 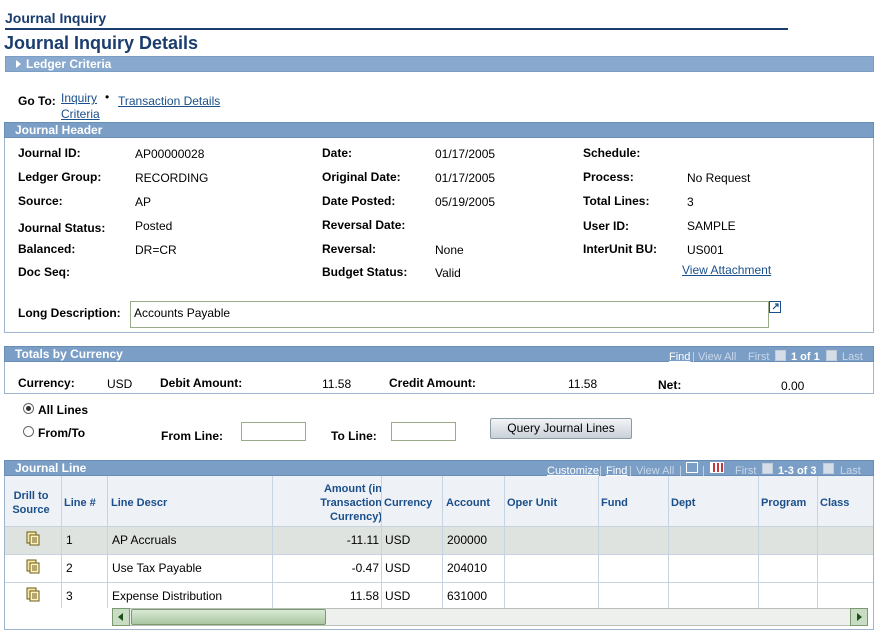 What do you see at coordinates (18, 64) in the screenshot?
I see `expand-arrow-icon` at bounding box center [18, 64].